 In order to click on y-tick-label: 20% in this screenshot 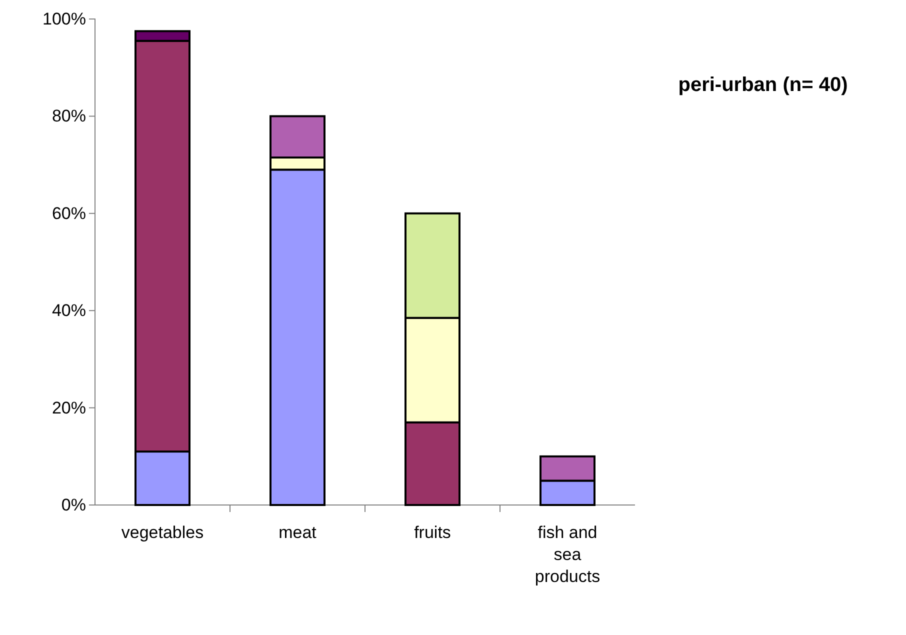, I will do `click(69, 408)`.